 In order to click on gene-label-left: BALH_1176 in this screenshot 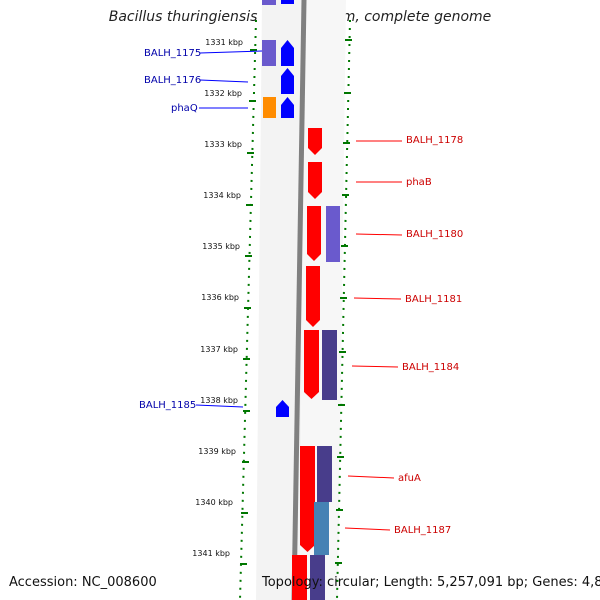, I will do `click(172, 80)`.